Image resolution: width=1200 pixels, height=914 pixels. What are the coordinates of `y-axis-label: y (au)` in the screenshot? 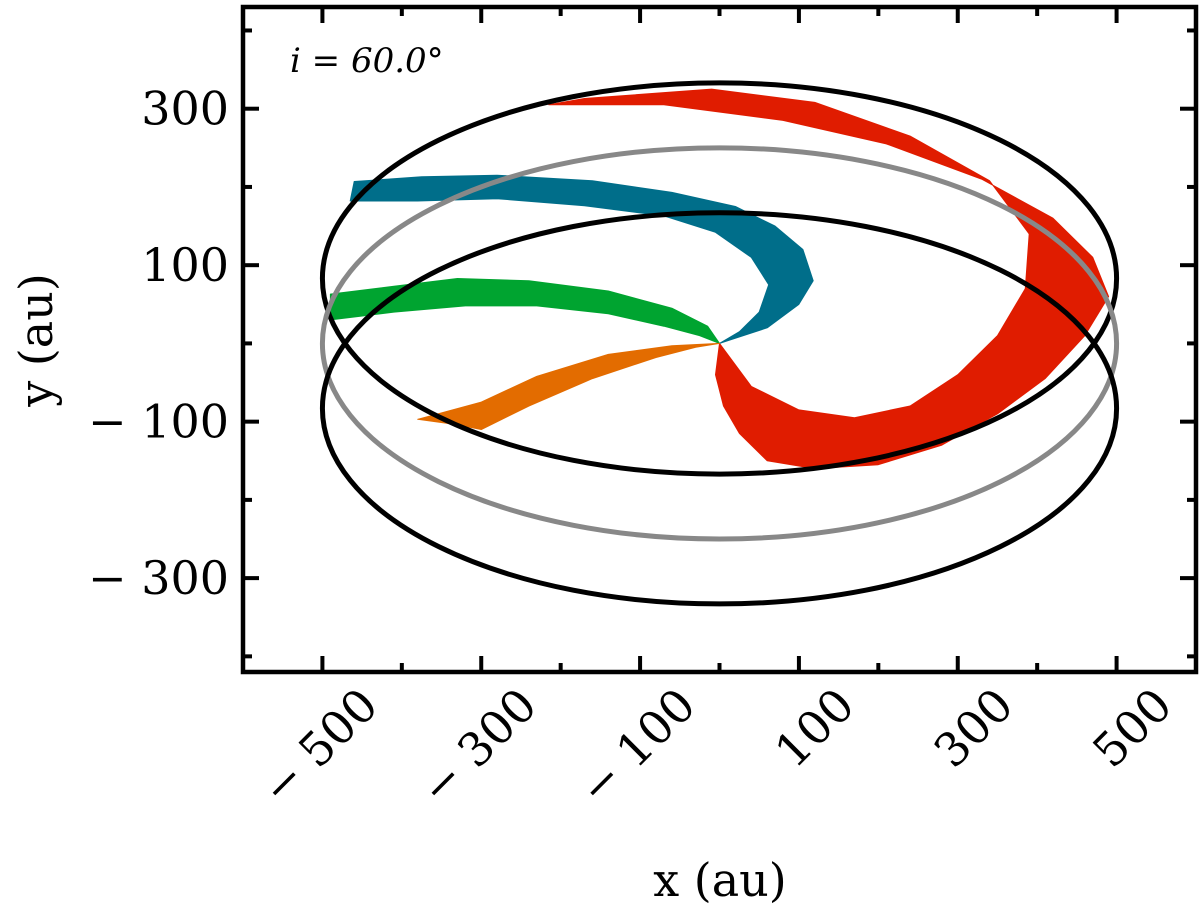 It's located at (36, 340).